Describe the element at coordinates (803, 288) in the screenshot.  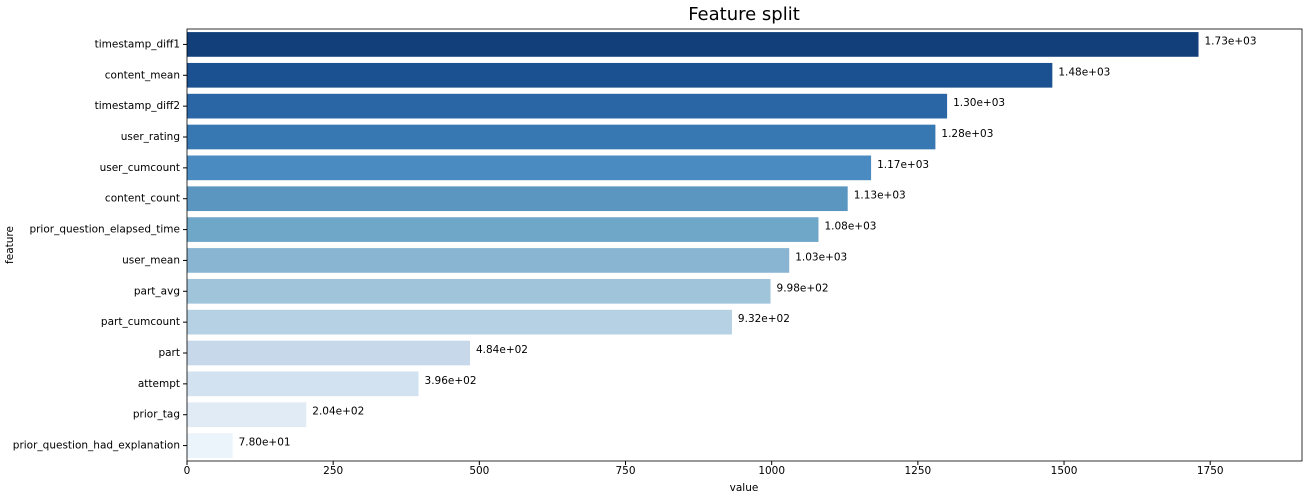
I see `value-label: 9.98e+02` at that location.